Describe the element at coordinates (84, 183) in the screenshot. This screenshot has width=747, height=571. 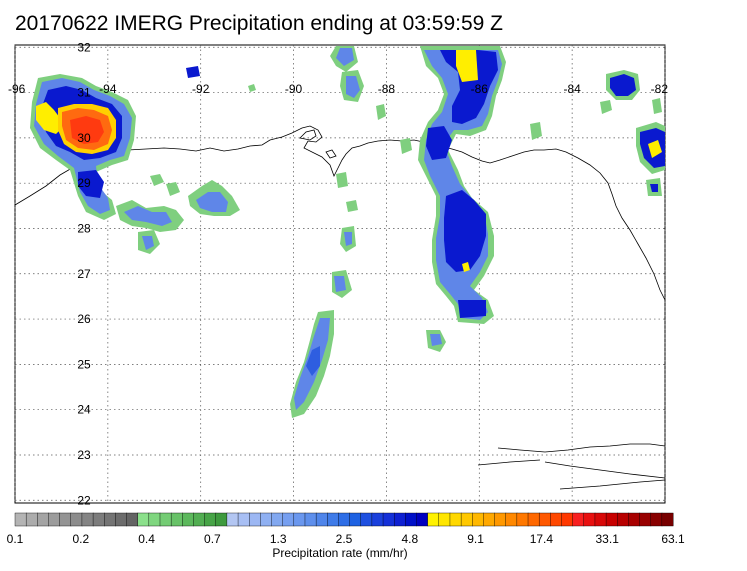
I see `latitude-label: 29` at that location.